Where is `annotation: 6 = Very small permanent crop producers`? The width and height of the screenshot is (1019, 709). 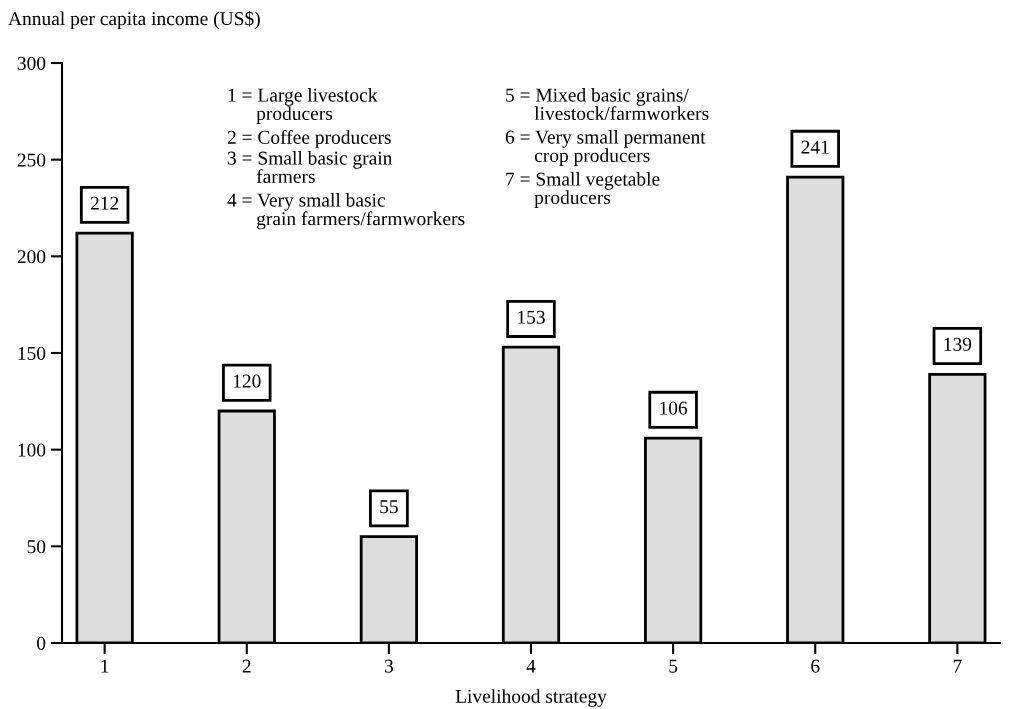 annotation: 6 = Very small permanent crop producers is located at coordinates (605, 148).